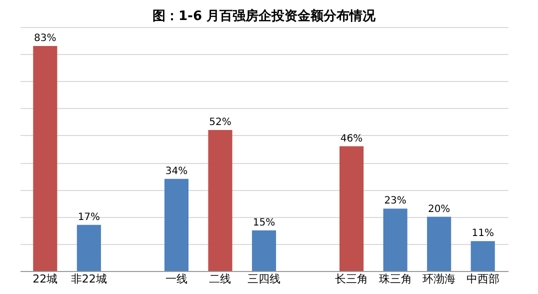 The image size is (538, 294). I want to click on data-label: 20%, so click(439, 209).